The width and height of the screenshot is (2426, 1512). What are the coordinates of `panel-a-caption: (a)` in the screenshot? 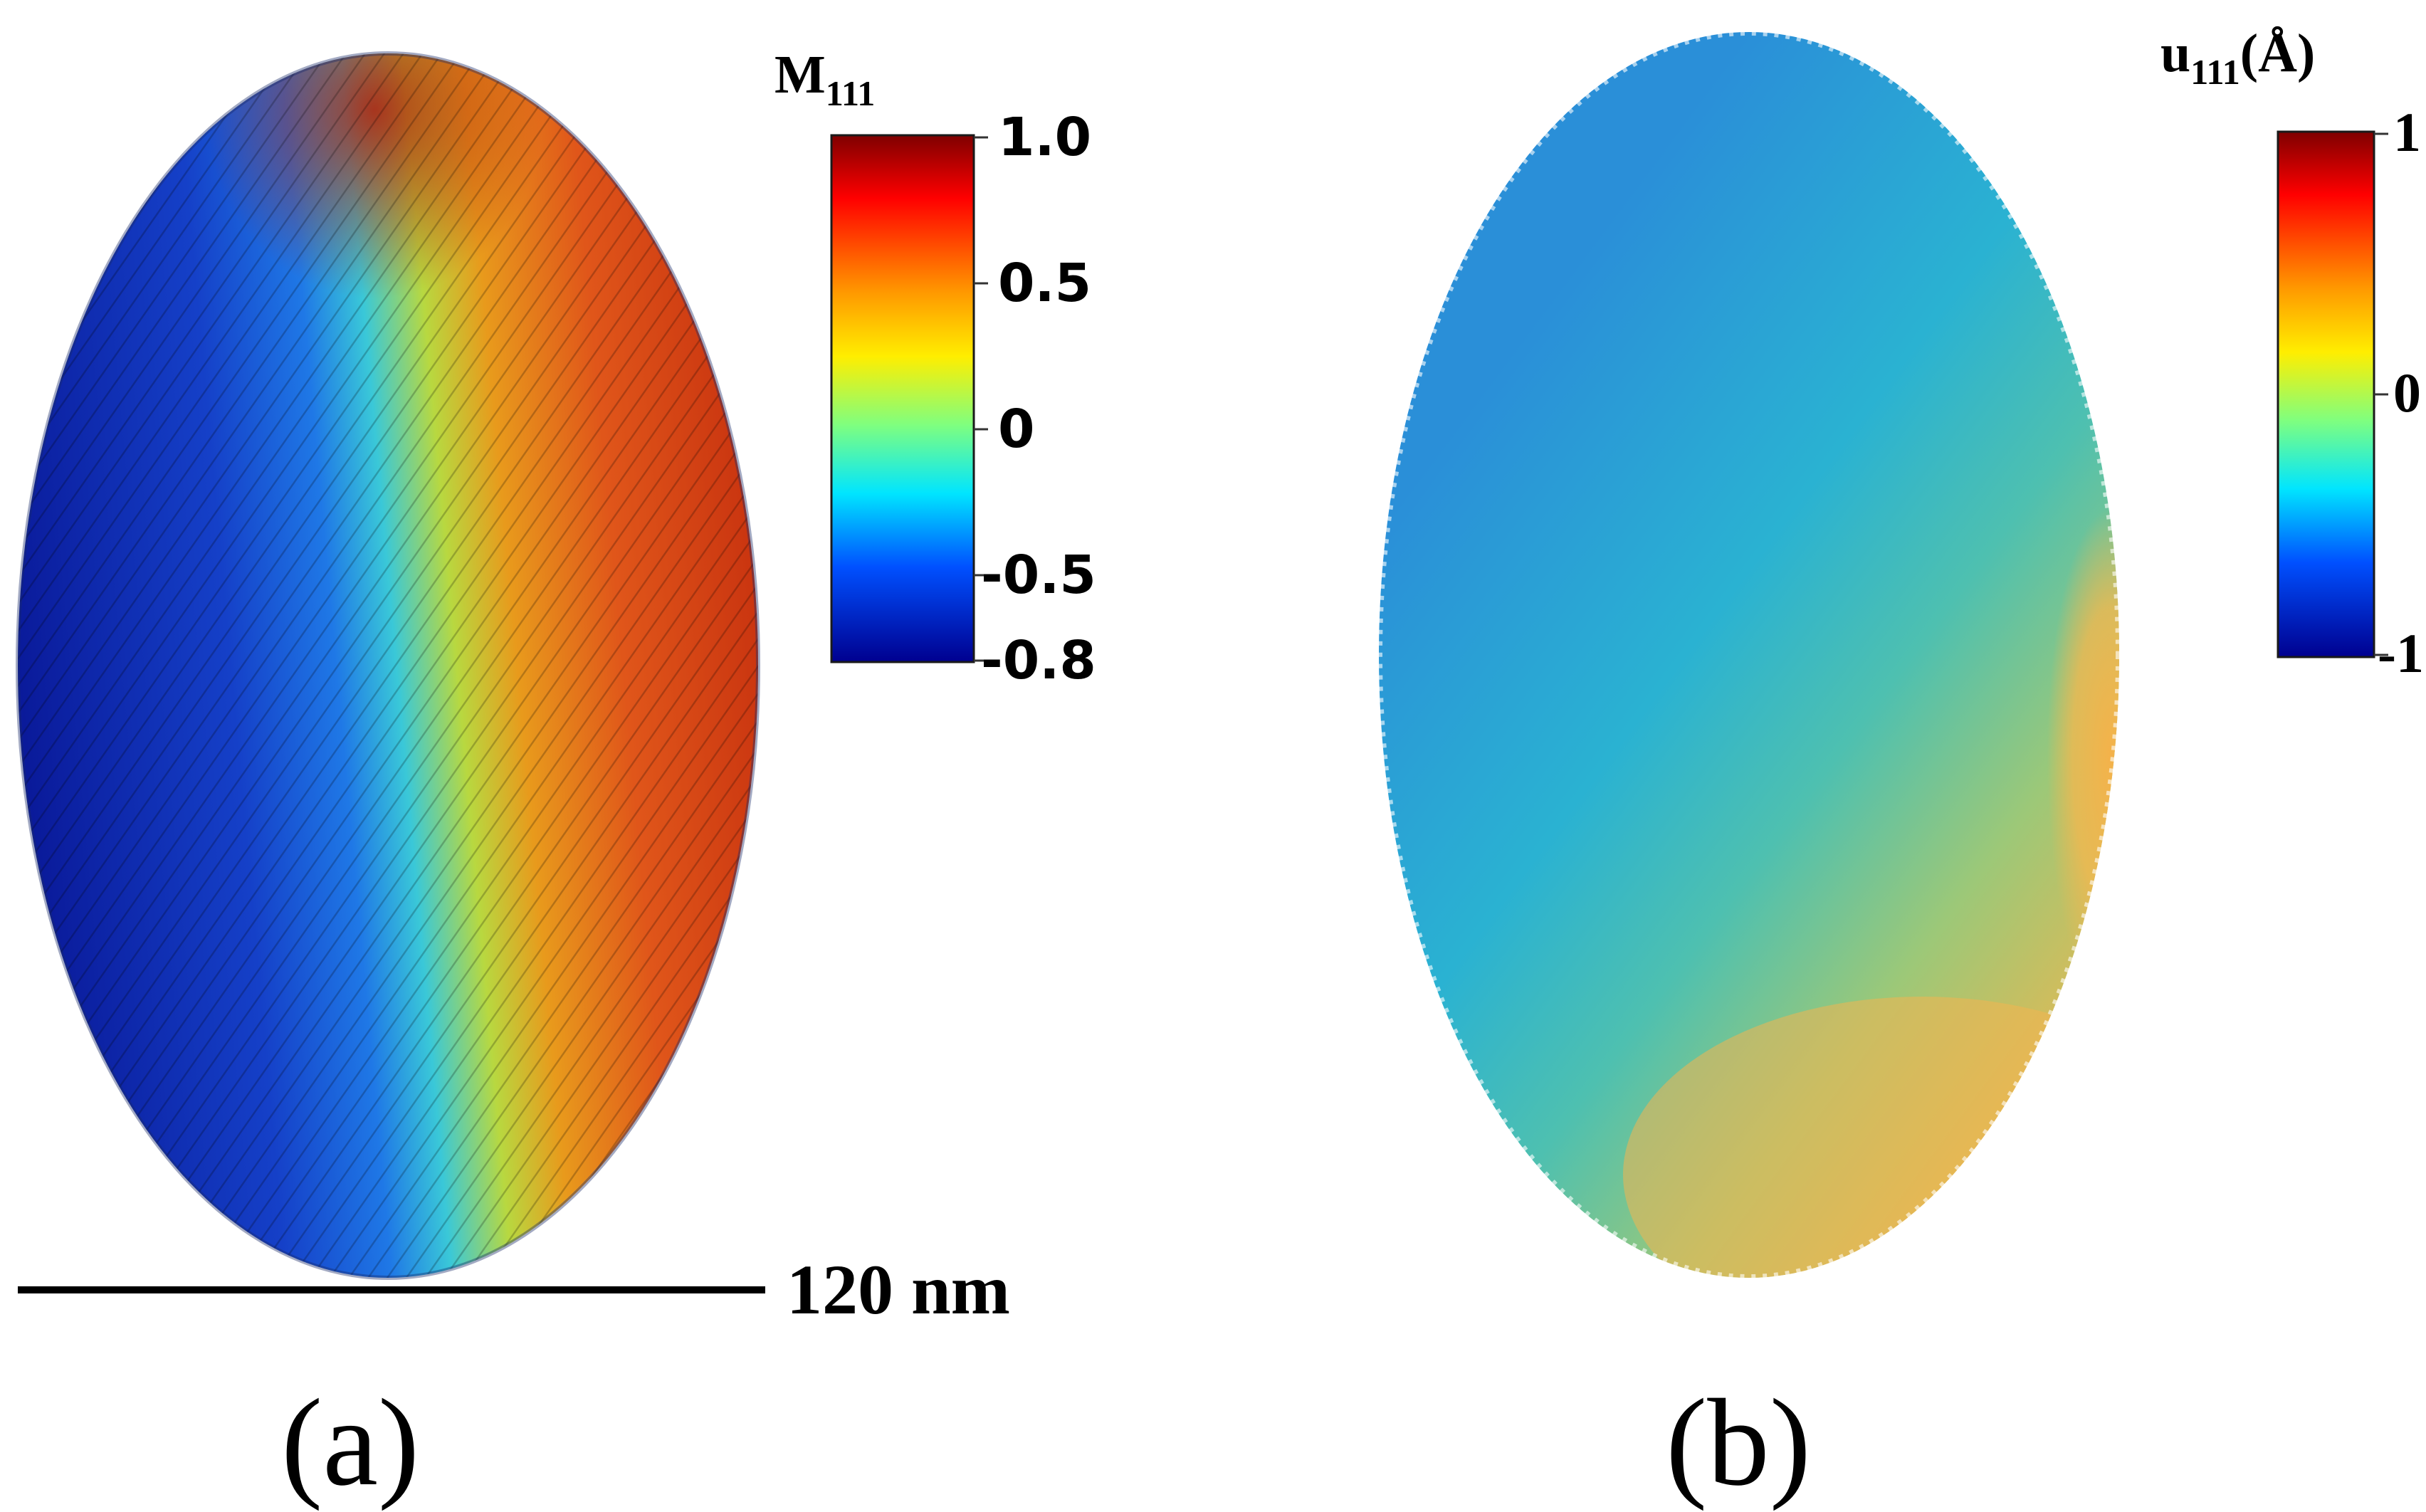 It's located at (350, 1442).